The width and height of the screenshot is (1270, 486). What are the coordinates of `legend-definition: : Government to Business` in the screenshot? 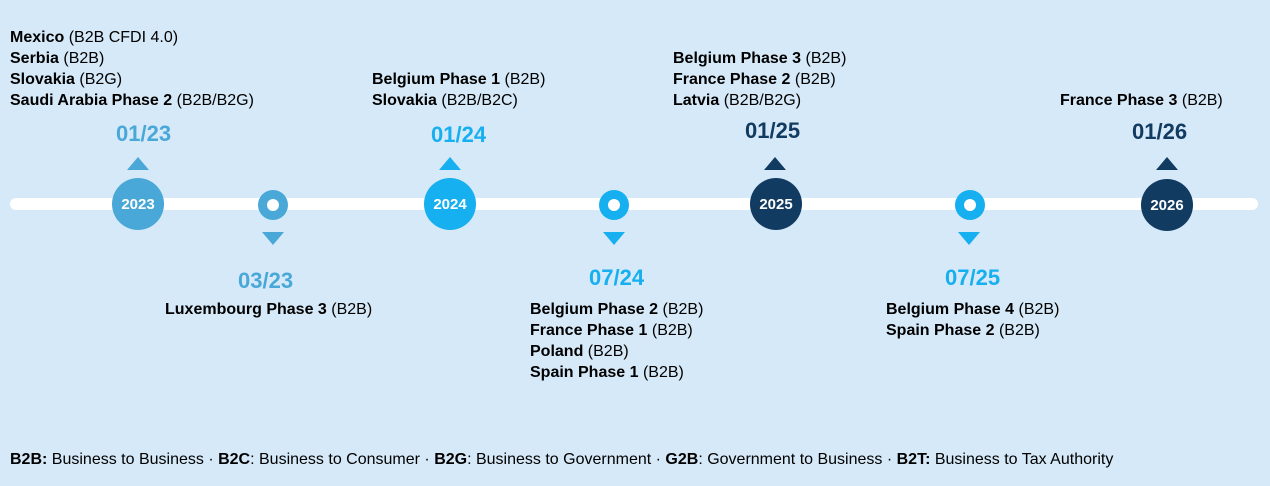 It's located at (790, 459).